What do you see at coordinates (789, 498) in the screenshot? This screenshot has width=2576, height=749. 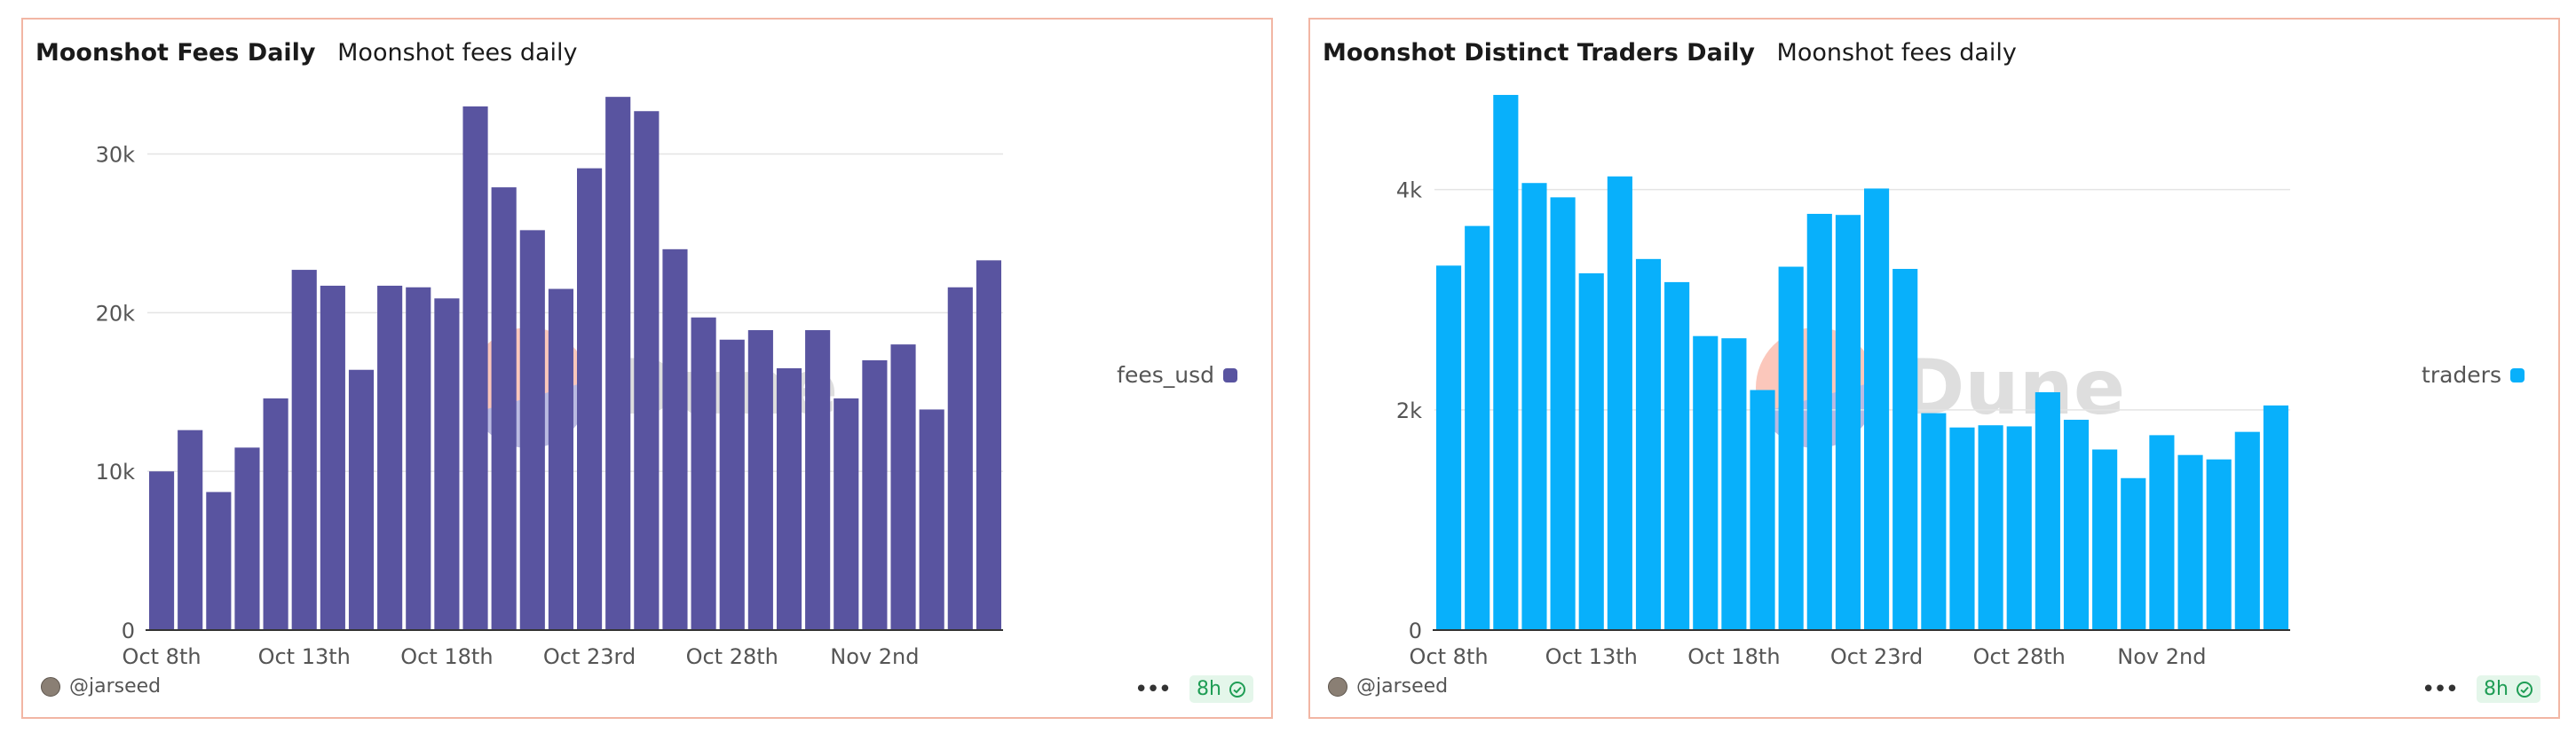 I see `bar: Oct 30th: 16500` at bounding box center [789, 498].